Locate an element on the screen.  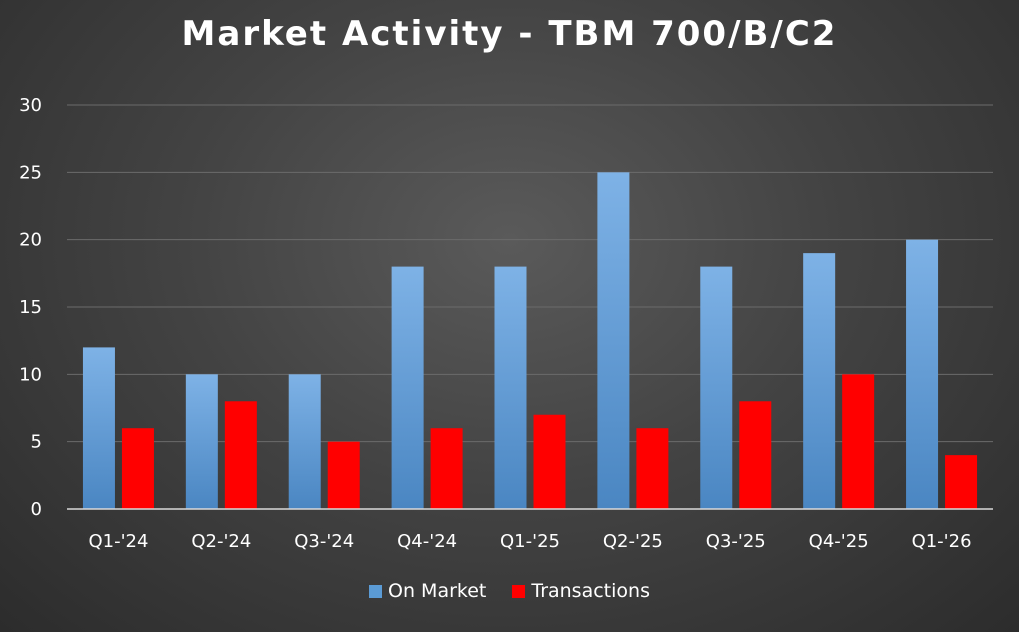
y-tick-label: 0 is located at coordinates (36, 509).